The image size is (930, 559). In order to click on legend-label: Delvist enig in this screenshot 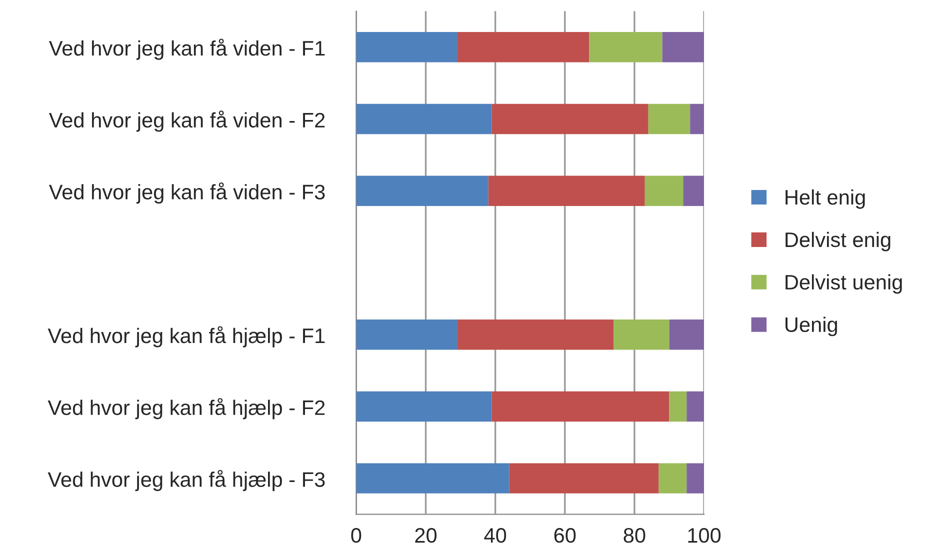, I will do `click(838, 242)`.